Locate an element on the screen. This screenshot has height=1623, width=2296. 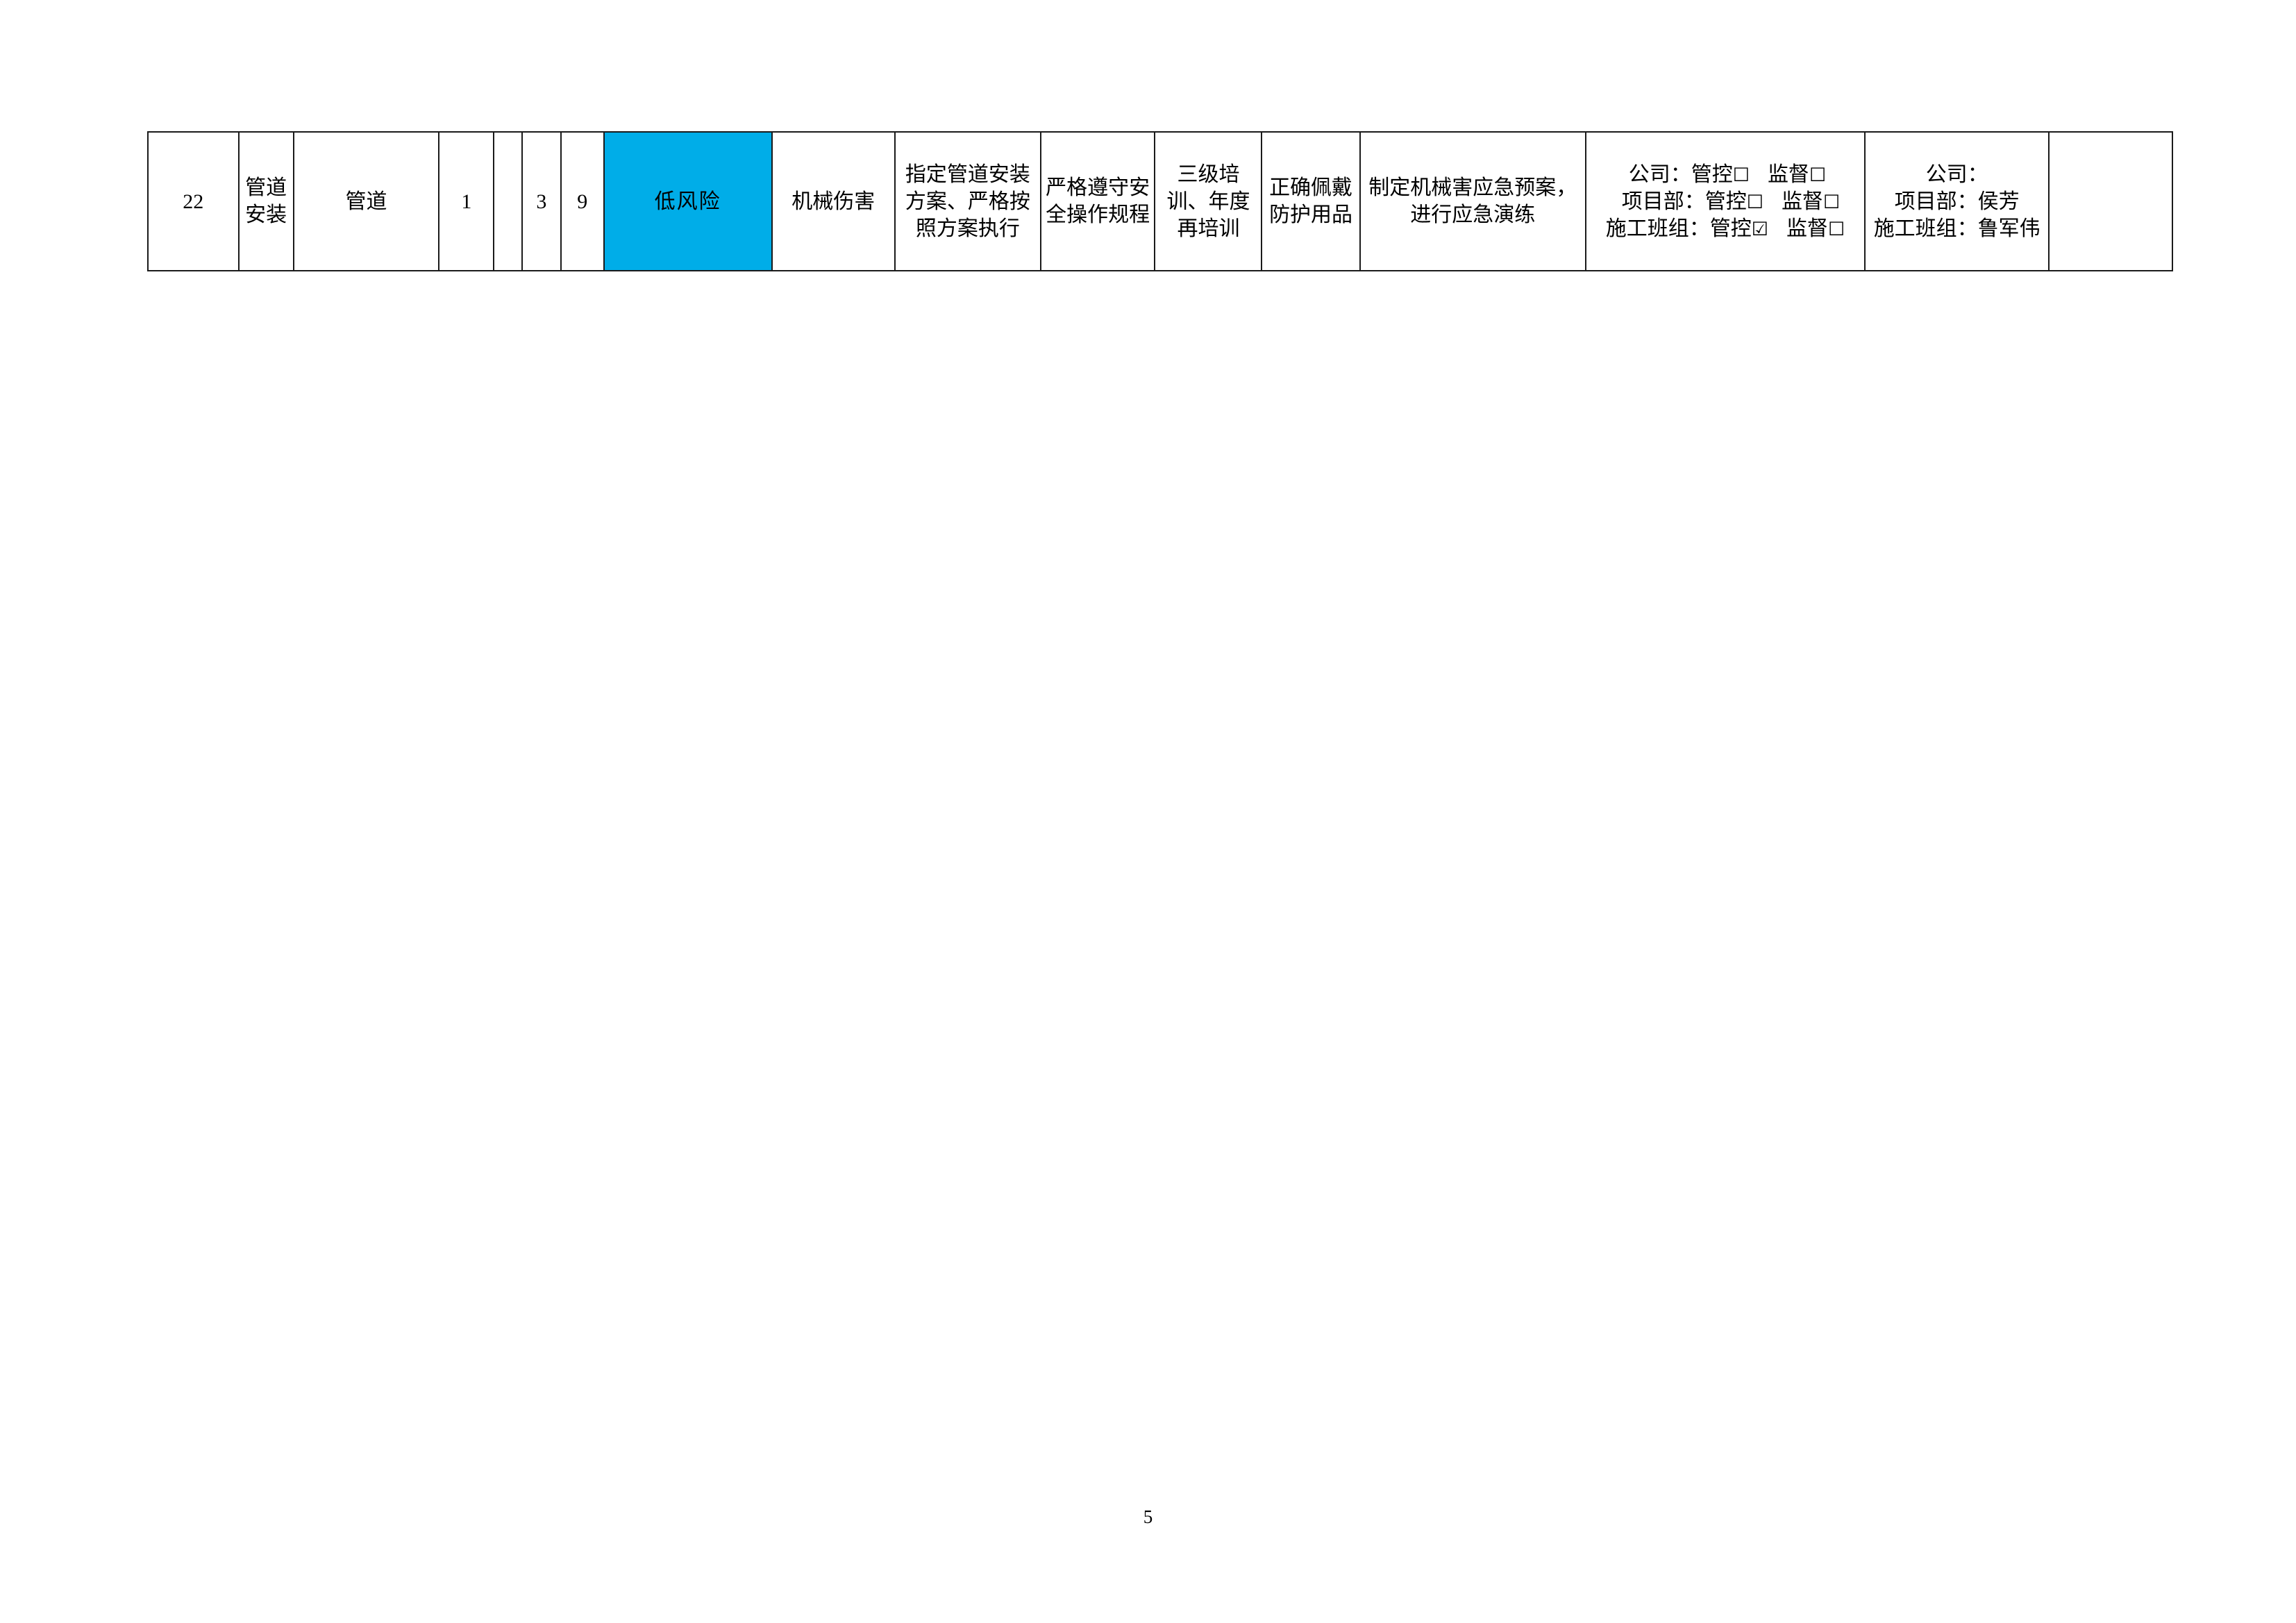
cell-exposure-e is located at coordinates (508, 201).